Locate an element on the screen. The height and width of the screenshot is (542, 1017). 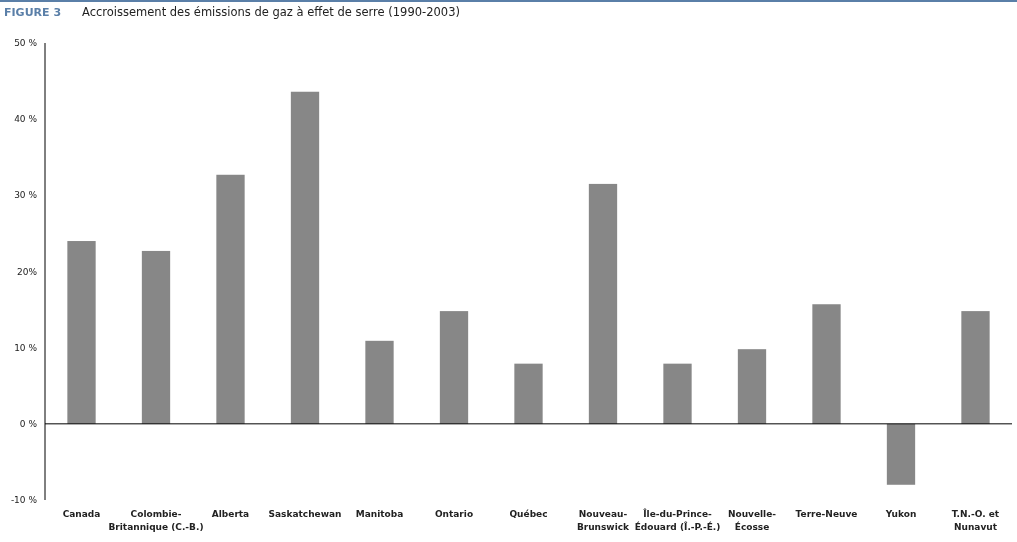
x-tick-label: Canada is located at coordinates (81, 514).